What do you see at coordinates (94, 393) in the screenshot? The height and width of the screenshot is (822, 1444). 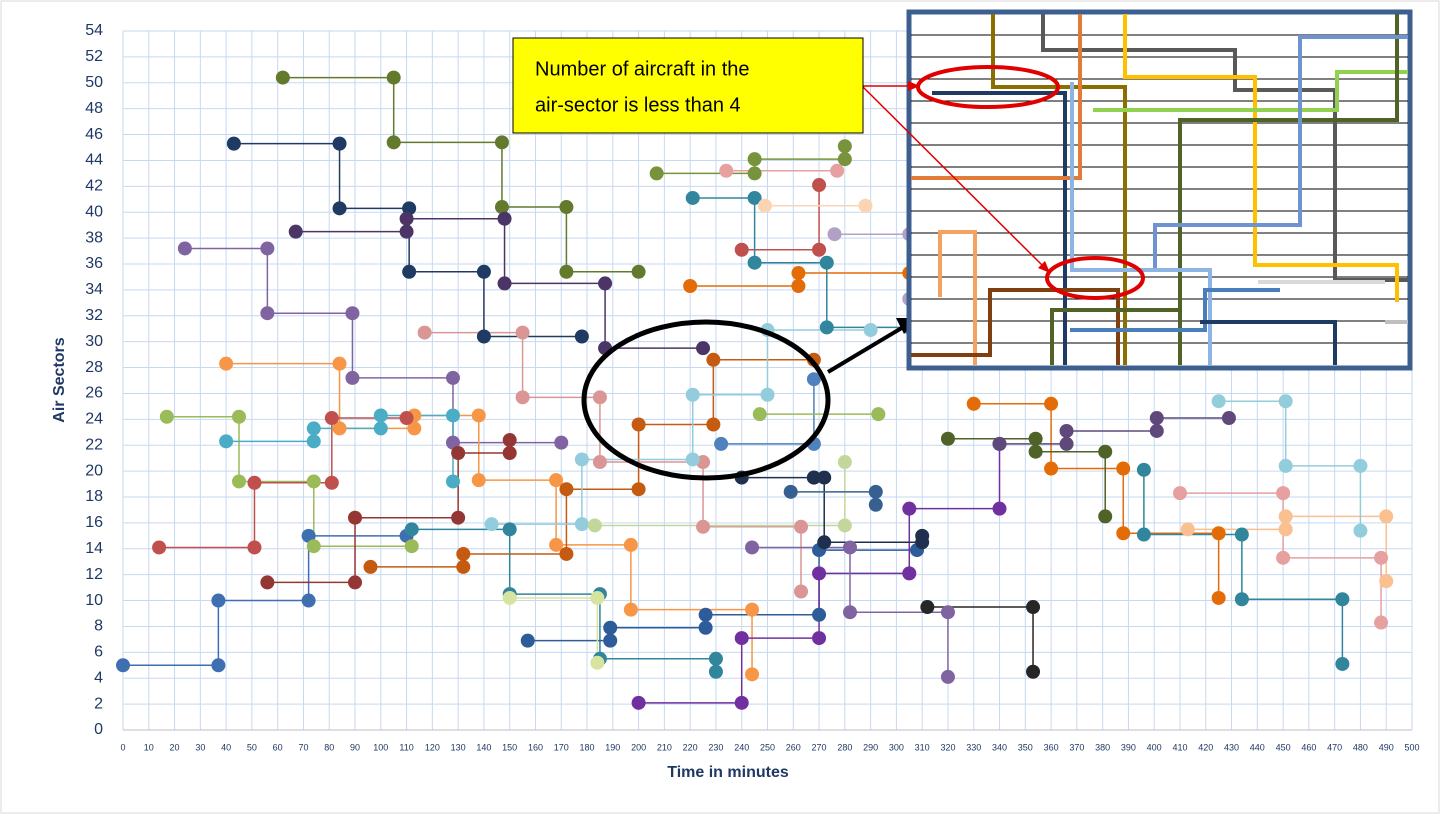 I see `y-tick-label: 26` at bounding box center [94, 393].